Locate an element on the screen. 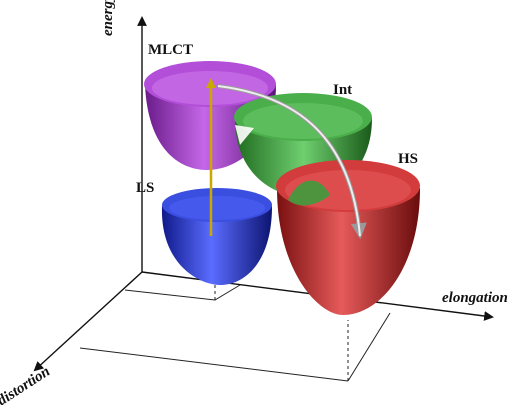 Image resolution: width=528 pixels, height=410 pixels. distortion-axis is located at coordinates (88, 321).